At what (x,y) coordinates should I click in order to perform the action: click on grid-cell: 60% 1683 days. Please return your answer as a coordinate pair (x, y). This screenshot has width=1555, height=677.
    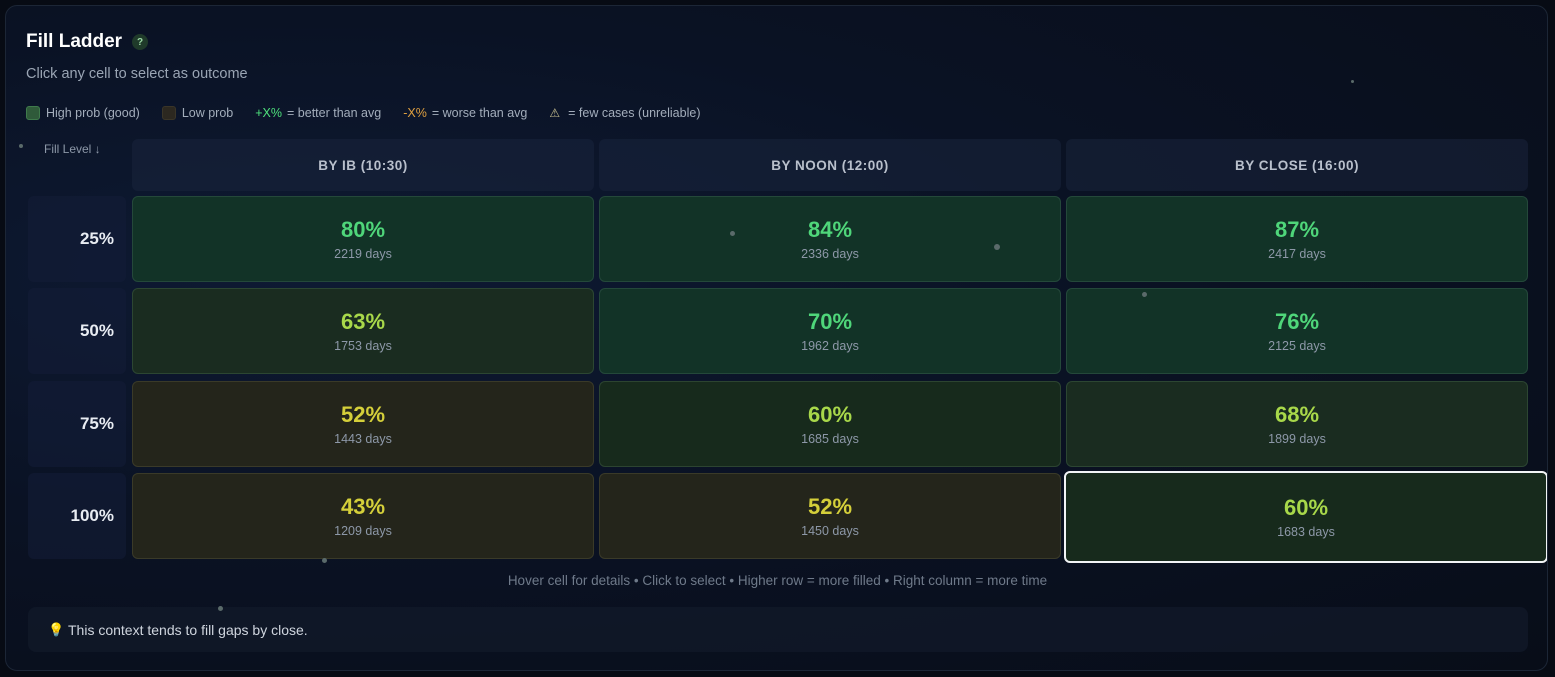
    Looking at the image, I should click on (1305, 517).